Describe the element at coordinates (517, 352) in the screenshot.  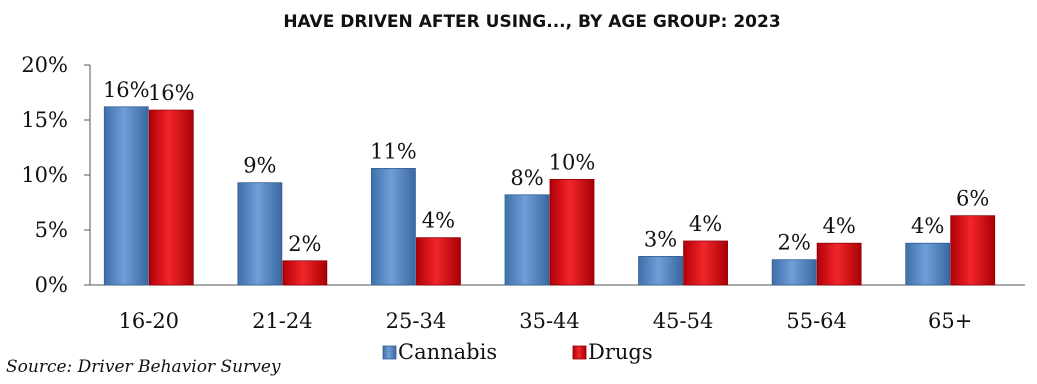
I see `legend: Cannabis Drugs` at that location.